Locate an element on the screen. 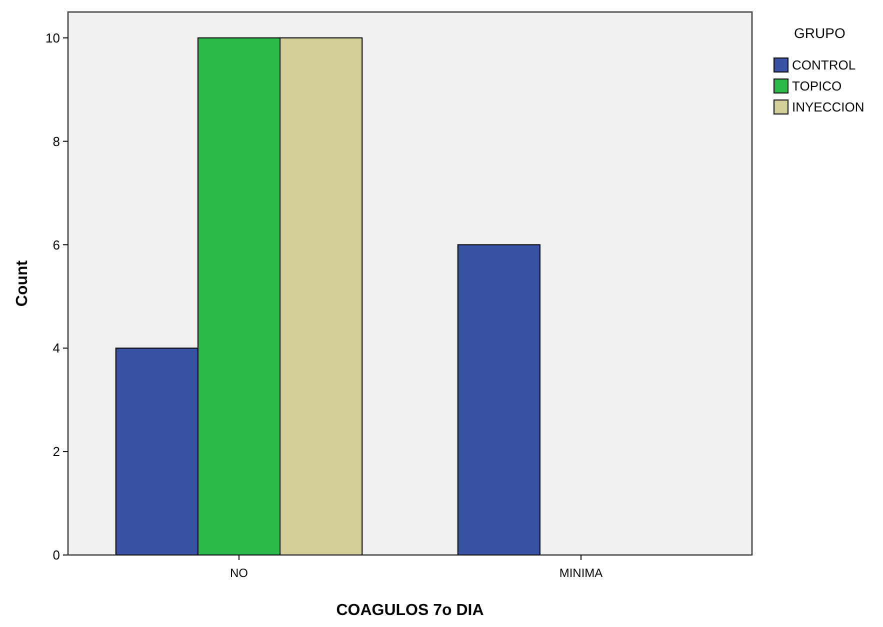  y-tick-label: 6 is located at coordinates (56, 244).